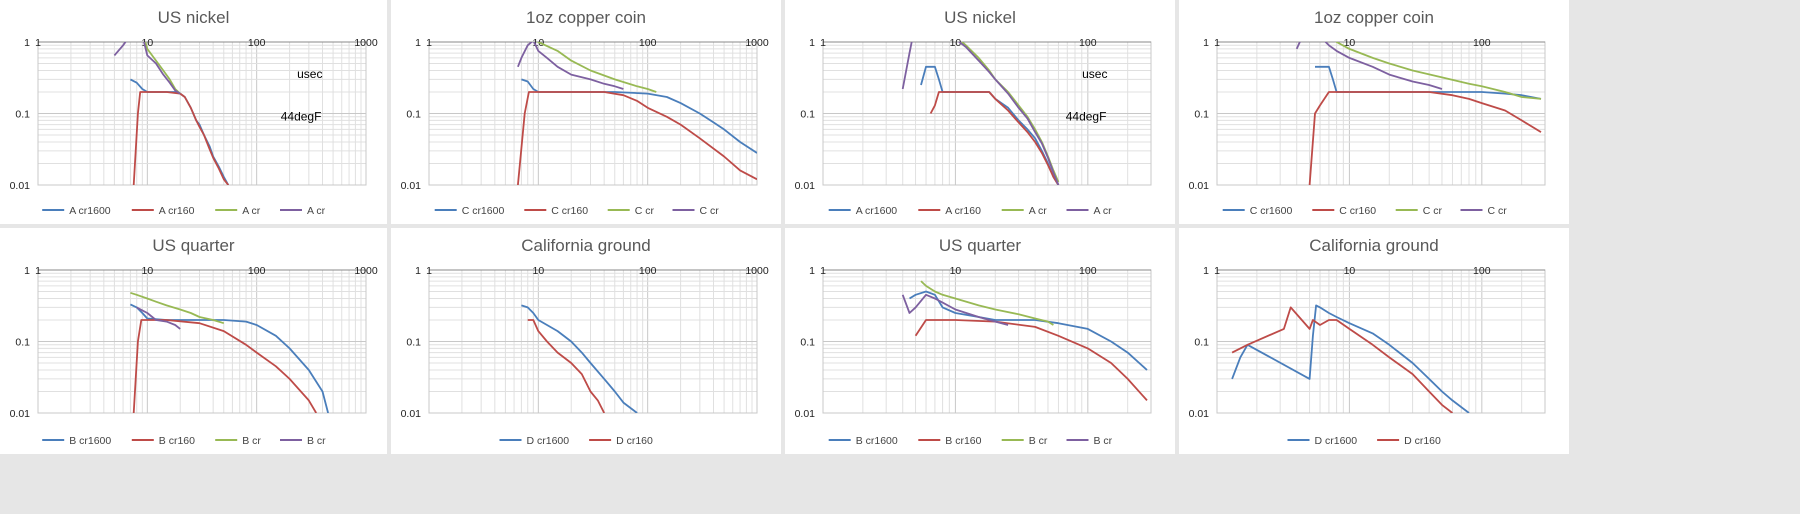 This screenshot has height=514, width=1800. I want to click on legend-item: B cr1600, so click(863, 441).